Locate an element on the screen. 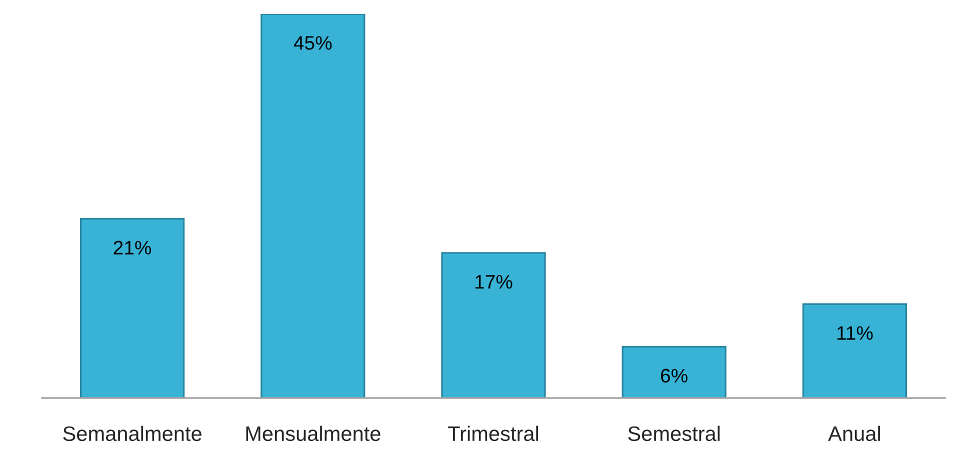 The height and width of the screenshot is (462, 959). x-tick-label: Mensualmente is located at coordinates (313, 434).